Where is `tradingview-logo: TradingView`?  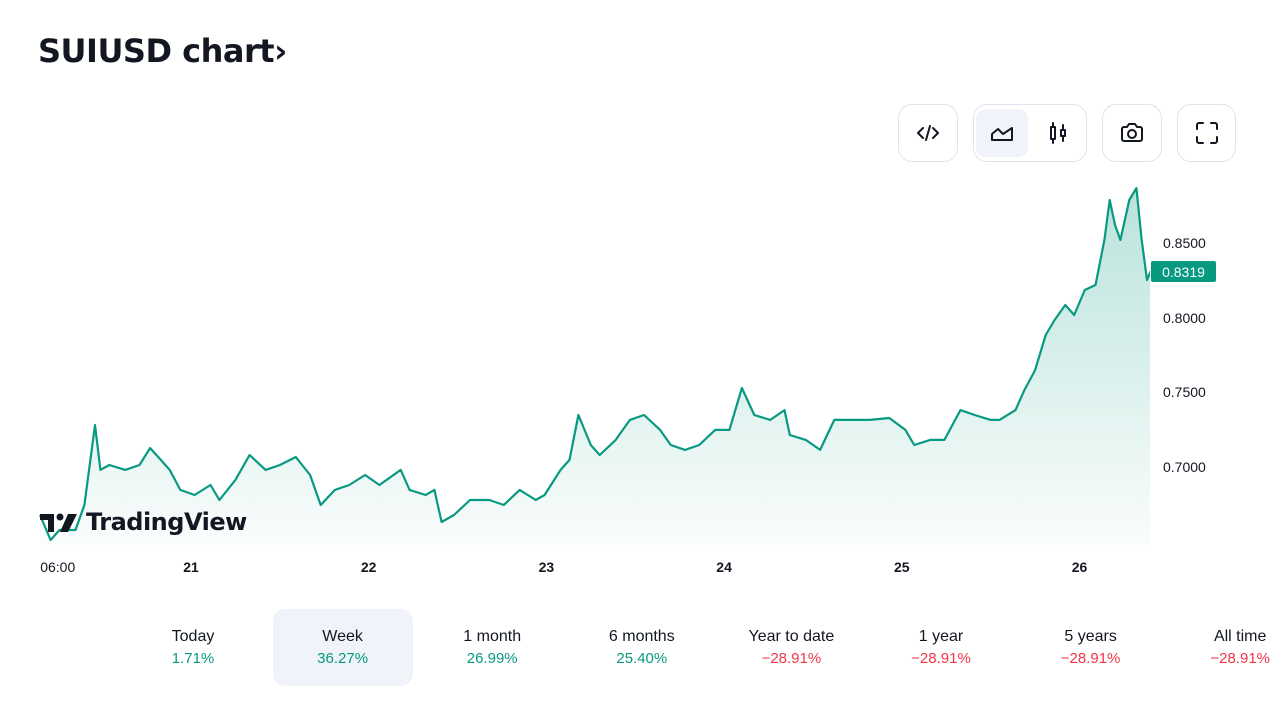 tradingview-logo: TradingView is located at coordinates (143, 522).